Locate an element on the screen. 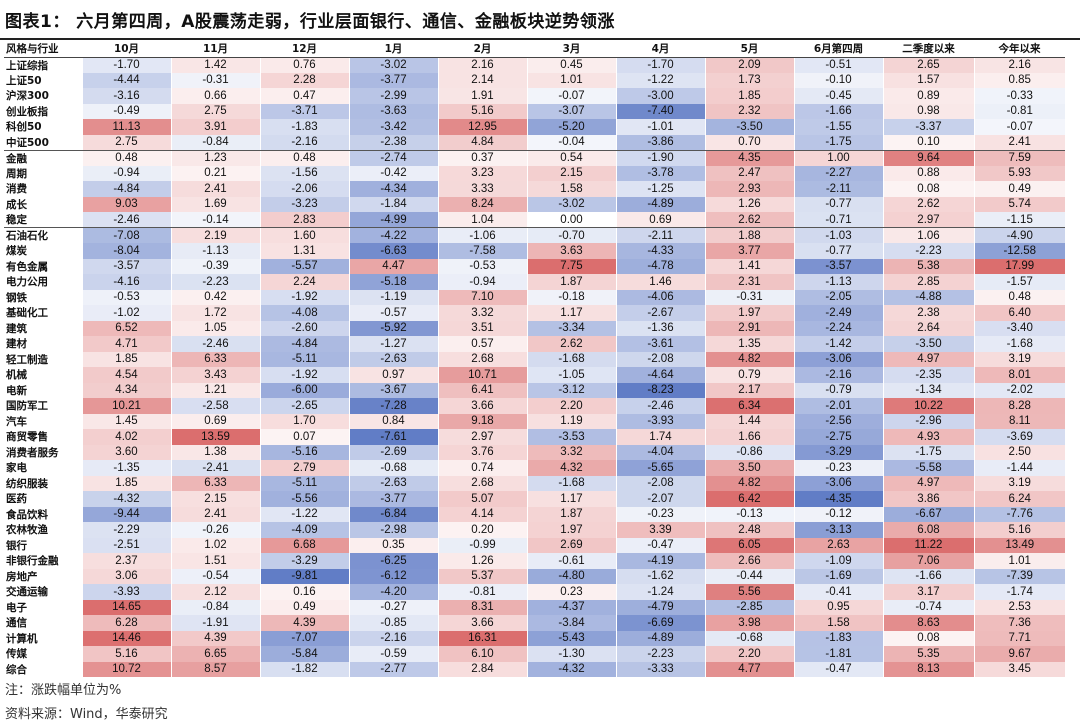 The image size is (1080, 728). value-cell: 2.32 is located at coordinates (749, 111).